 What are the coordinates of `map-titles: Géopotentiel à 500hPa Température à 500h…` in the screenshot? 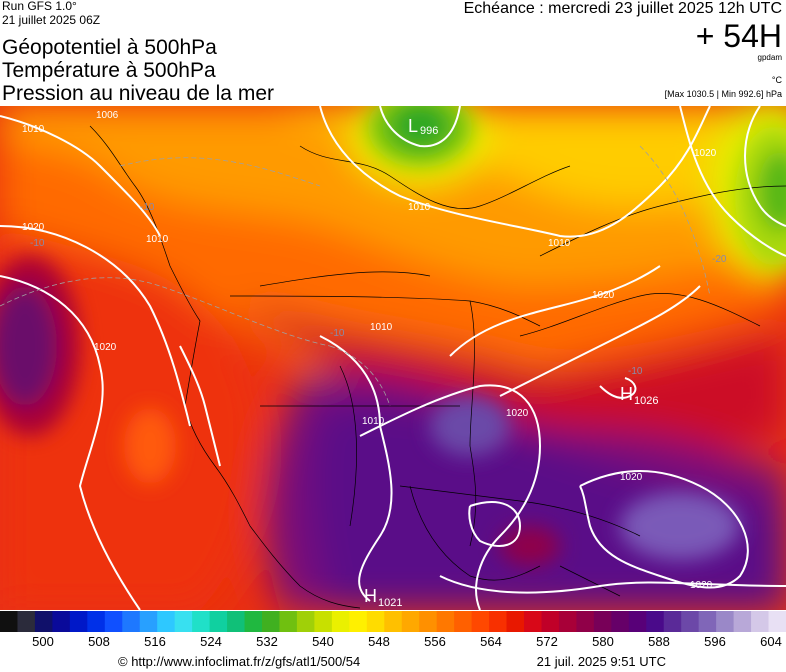 It's located at (138, 70).